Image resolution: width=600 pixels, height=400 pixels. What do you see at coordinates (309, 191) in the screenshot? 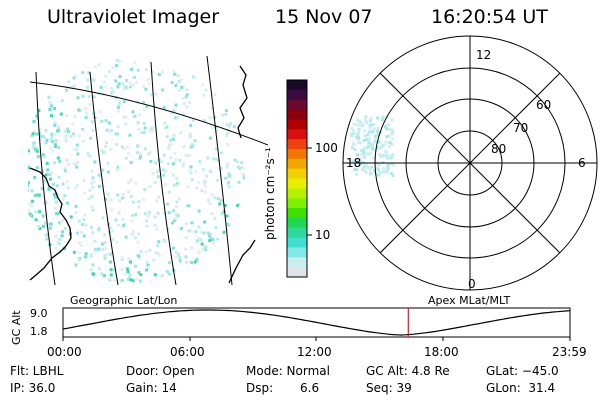
I see `colorbar-ticks` at bounding box center [309, 191].